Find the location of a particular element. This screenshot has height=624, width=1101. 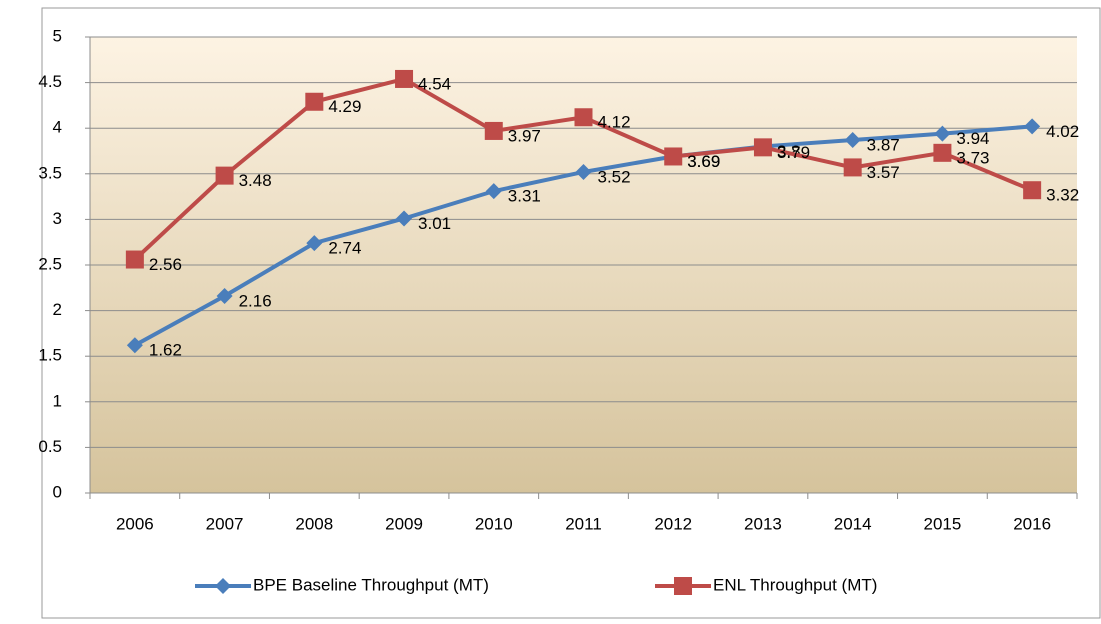

x-tick-label: 2006 is located at coordinates (135, 523).